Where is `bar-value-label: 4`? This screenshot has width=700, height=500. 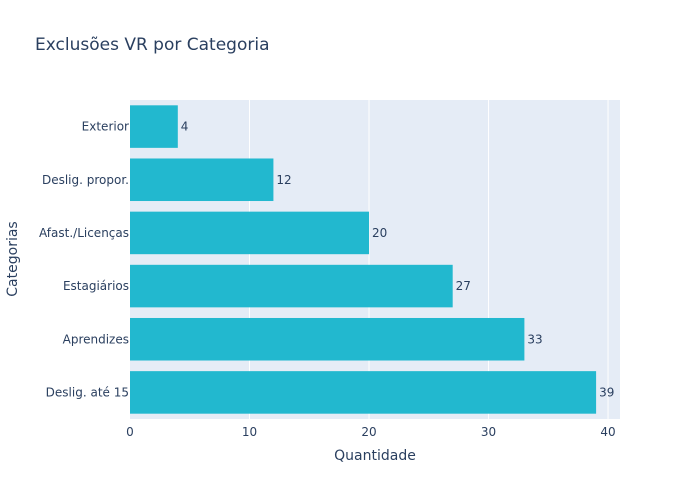 bar-value-label: 4 is located at coordinates (185, 127).